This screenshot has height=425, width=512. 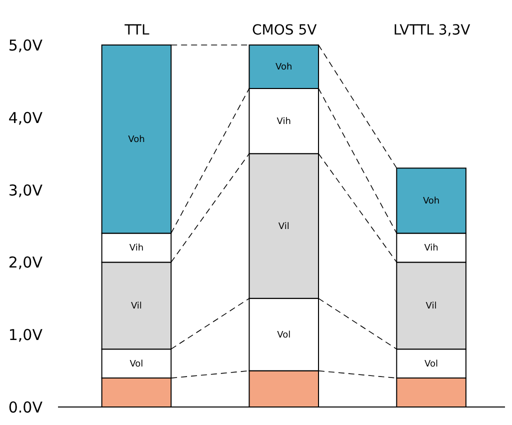 What do you see at coordinates (26, 117) in the screenshot?
I see `y-tick-label: 4,0V` at bounding box center [26, 117].